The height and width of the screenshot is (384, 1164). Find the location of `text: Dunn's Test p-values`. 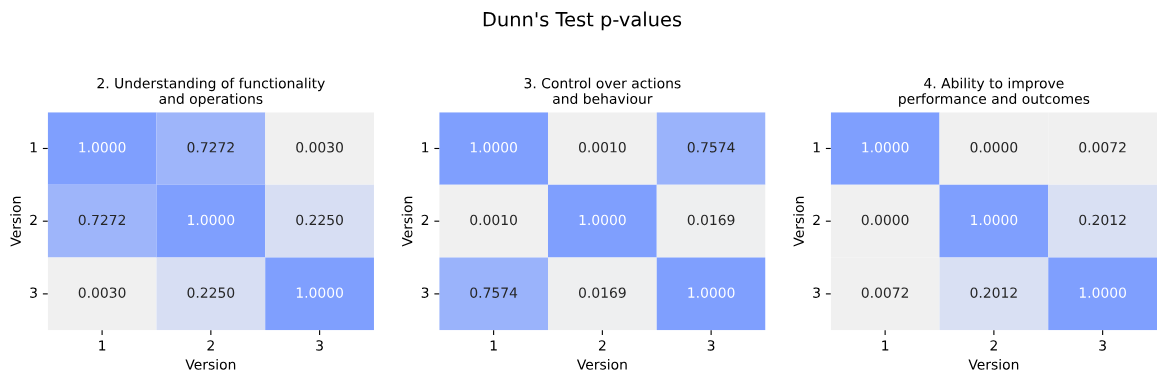

text: Dunn's Test p-values is located at coordinates (582, 21).